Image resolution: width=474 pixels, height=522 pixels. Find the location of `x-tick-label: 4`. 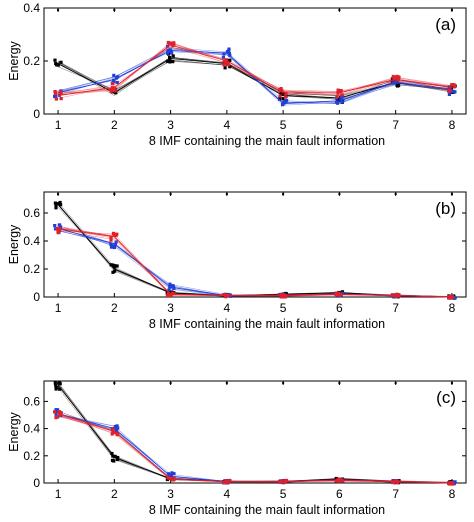

x-tick-label: 4 is located at coordinates (227, 308).